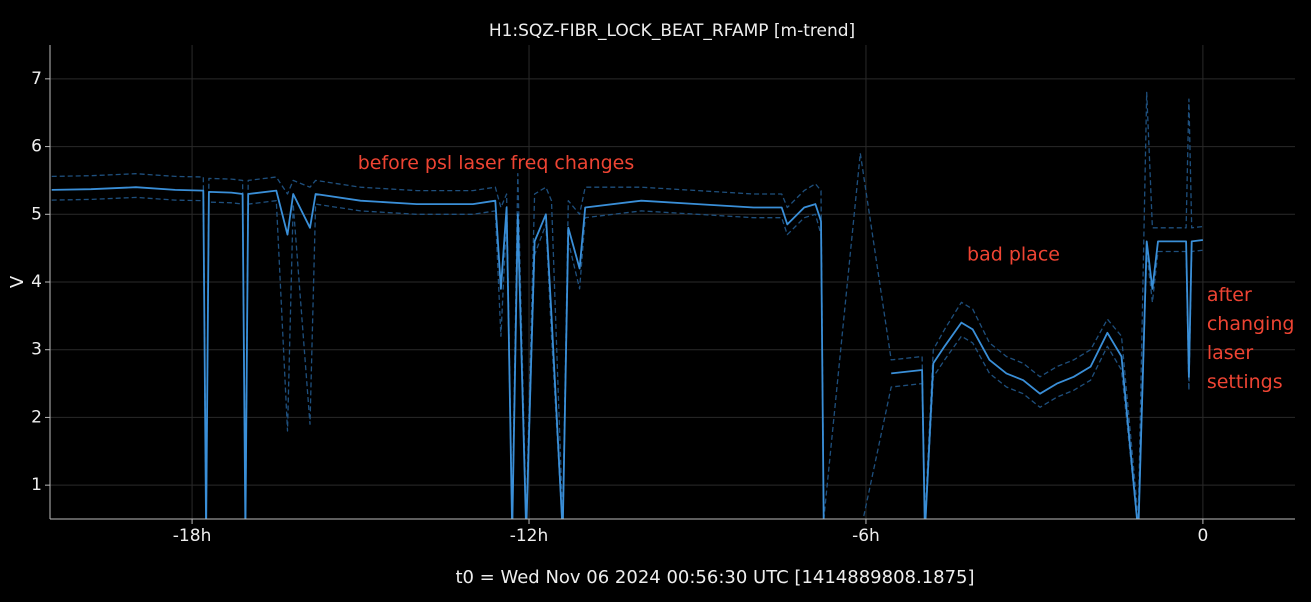 The image size is (1311, 602). I want to click on y-tick-label: 4, so click(36, 282).